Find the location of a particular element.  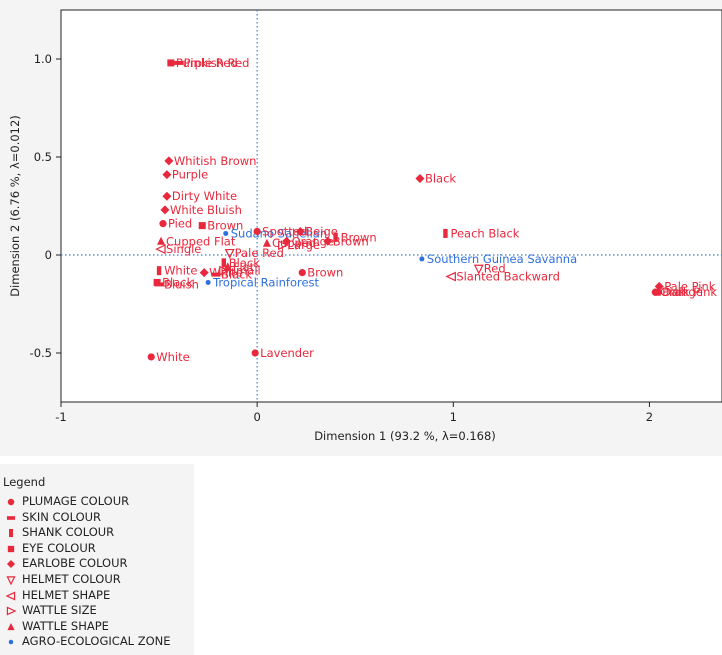

point-label-beige: Beige is located at coordinates (321, 231).